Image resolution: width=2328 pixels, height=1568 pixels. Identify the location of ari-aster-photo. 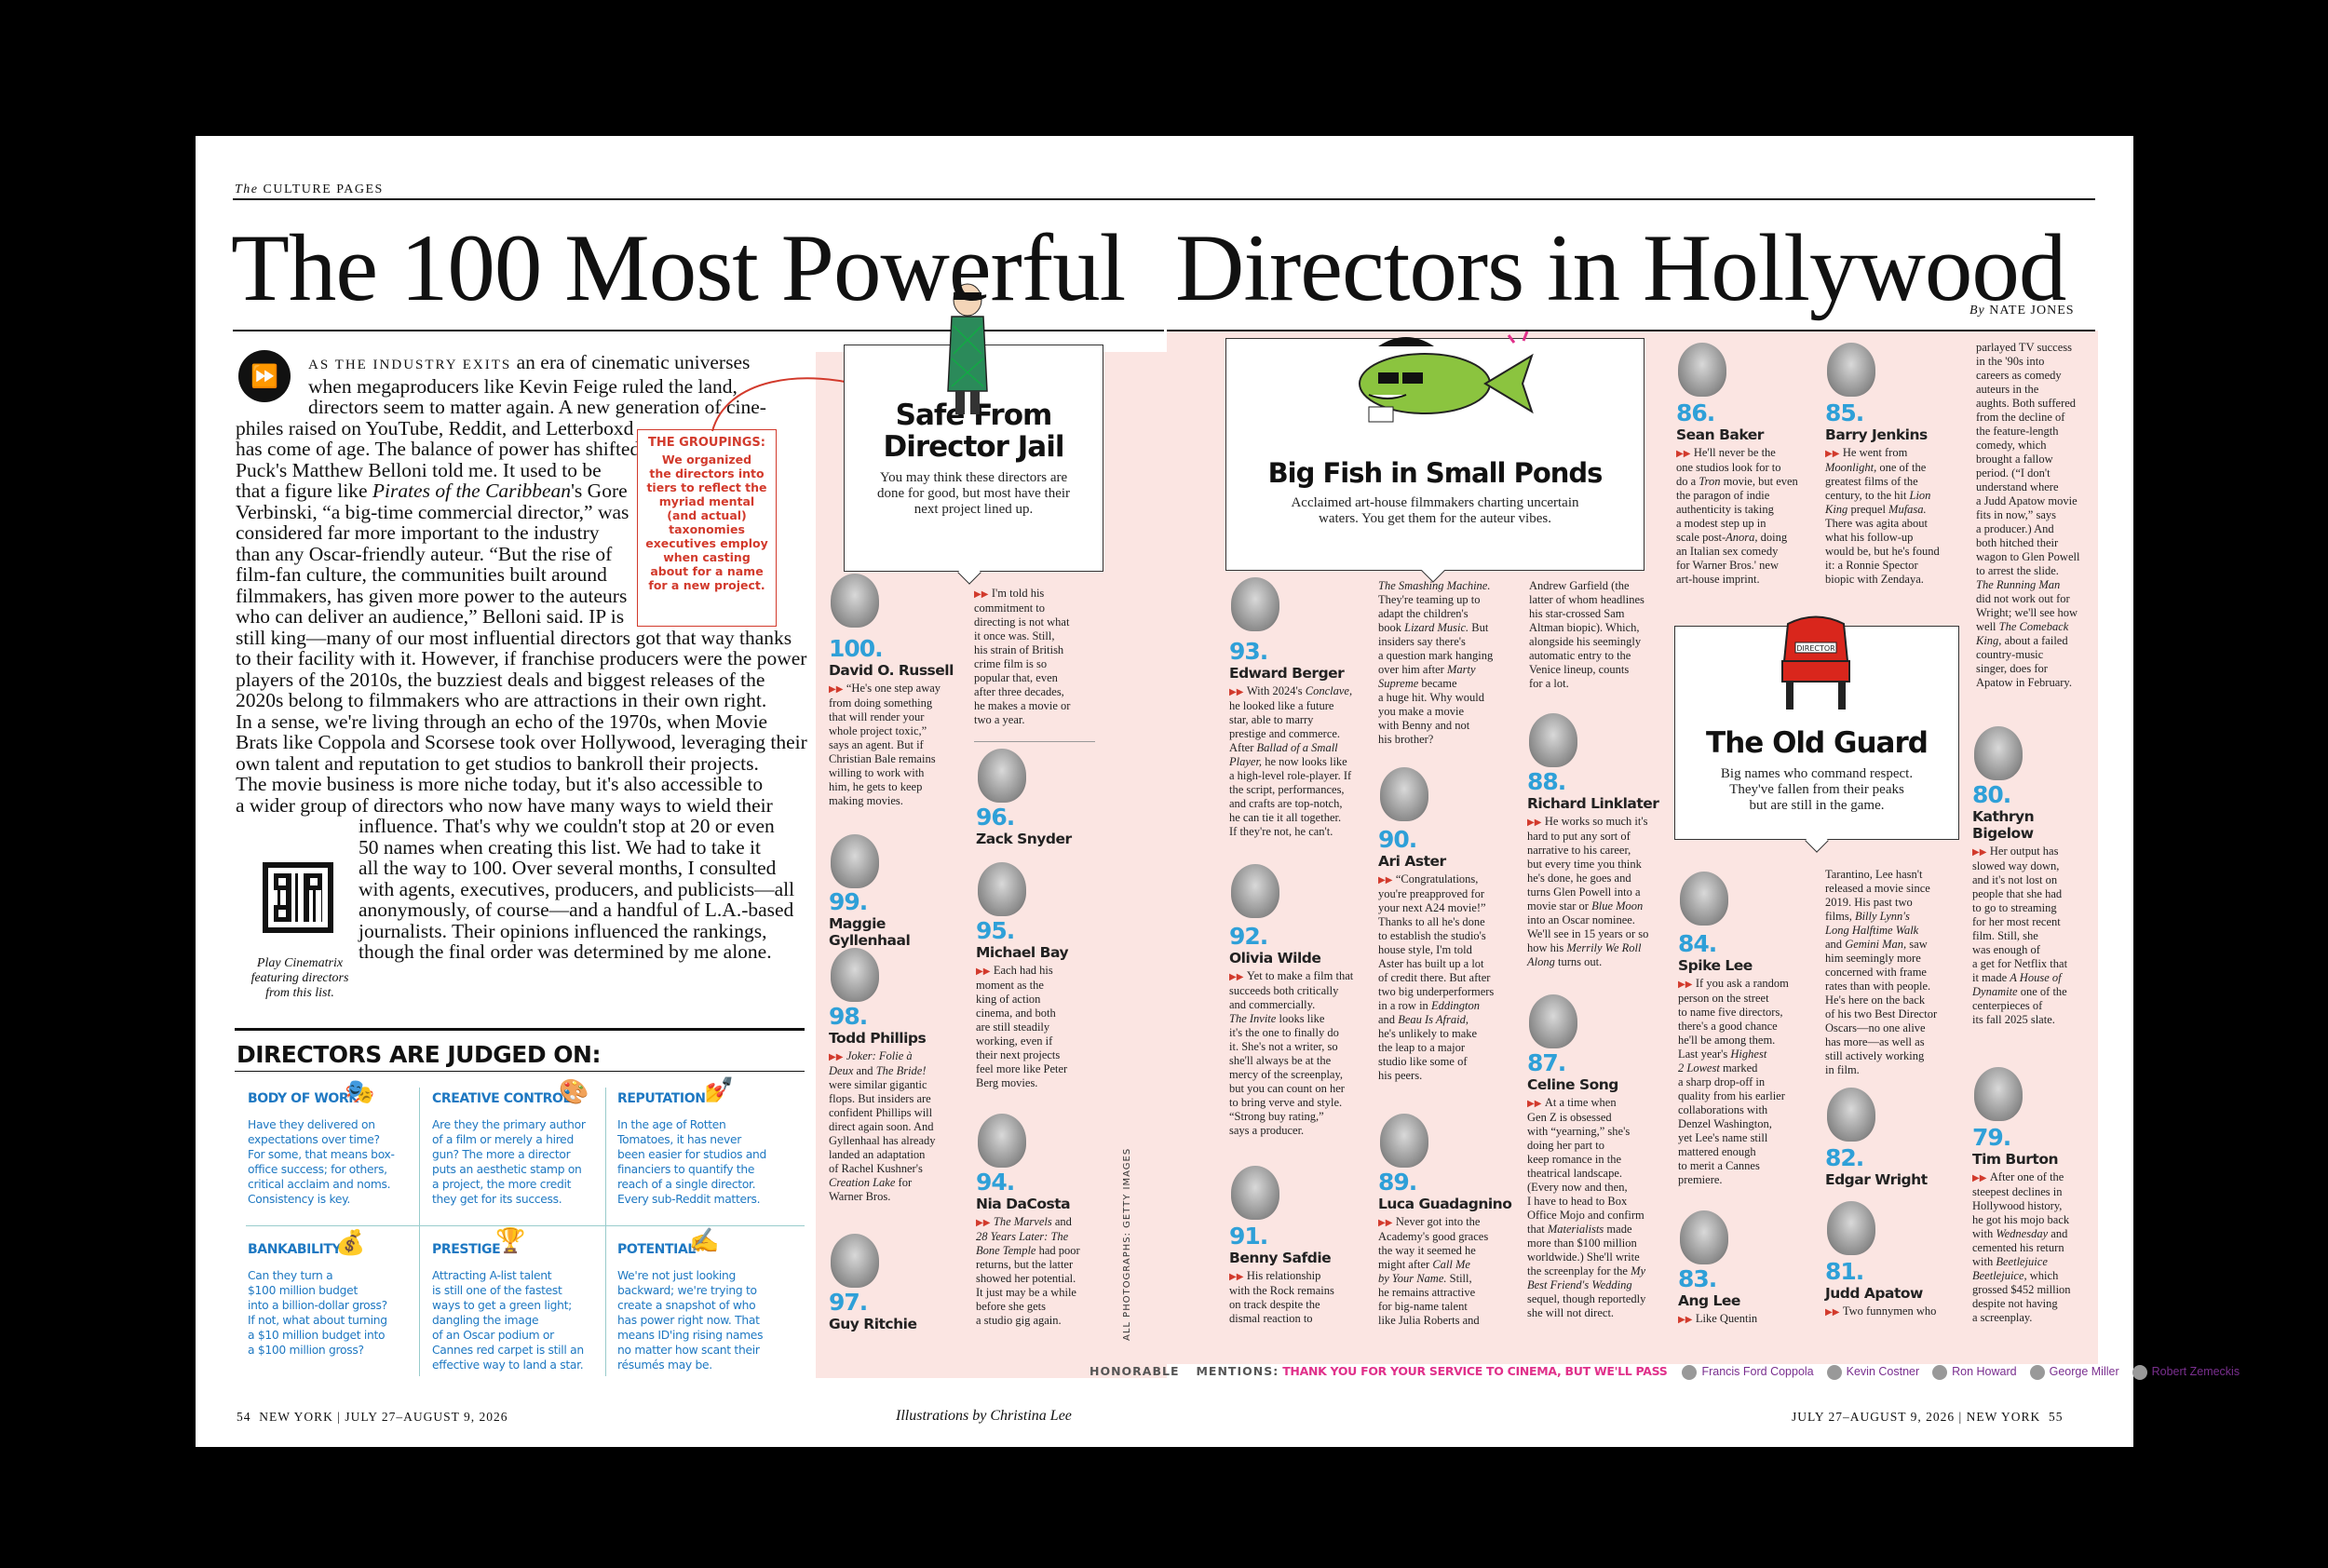
(1404, 794).